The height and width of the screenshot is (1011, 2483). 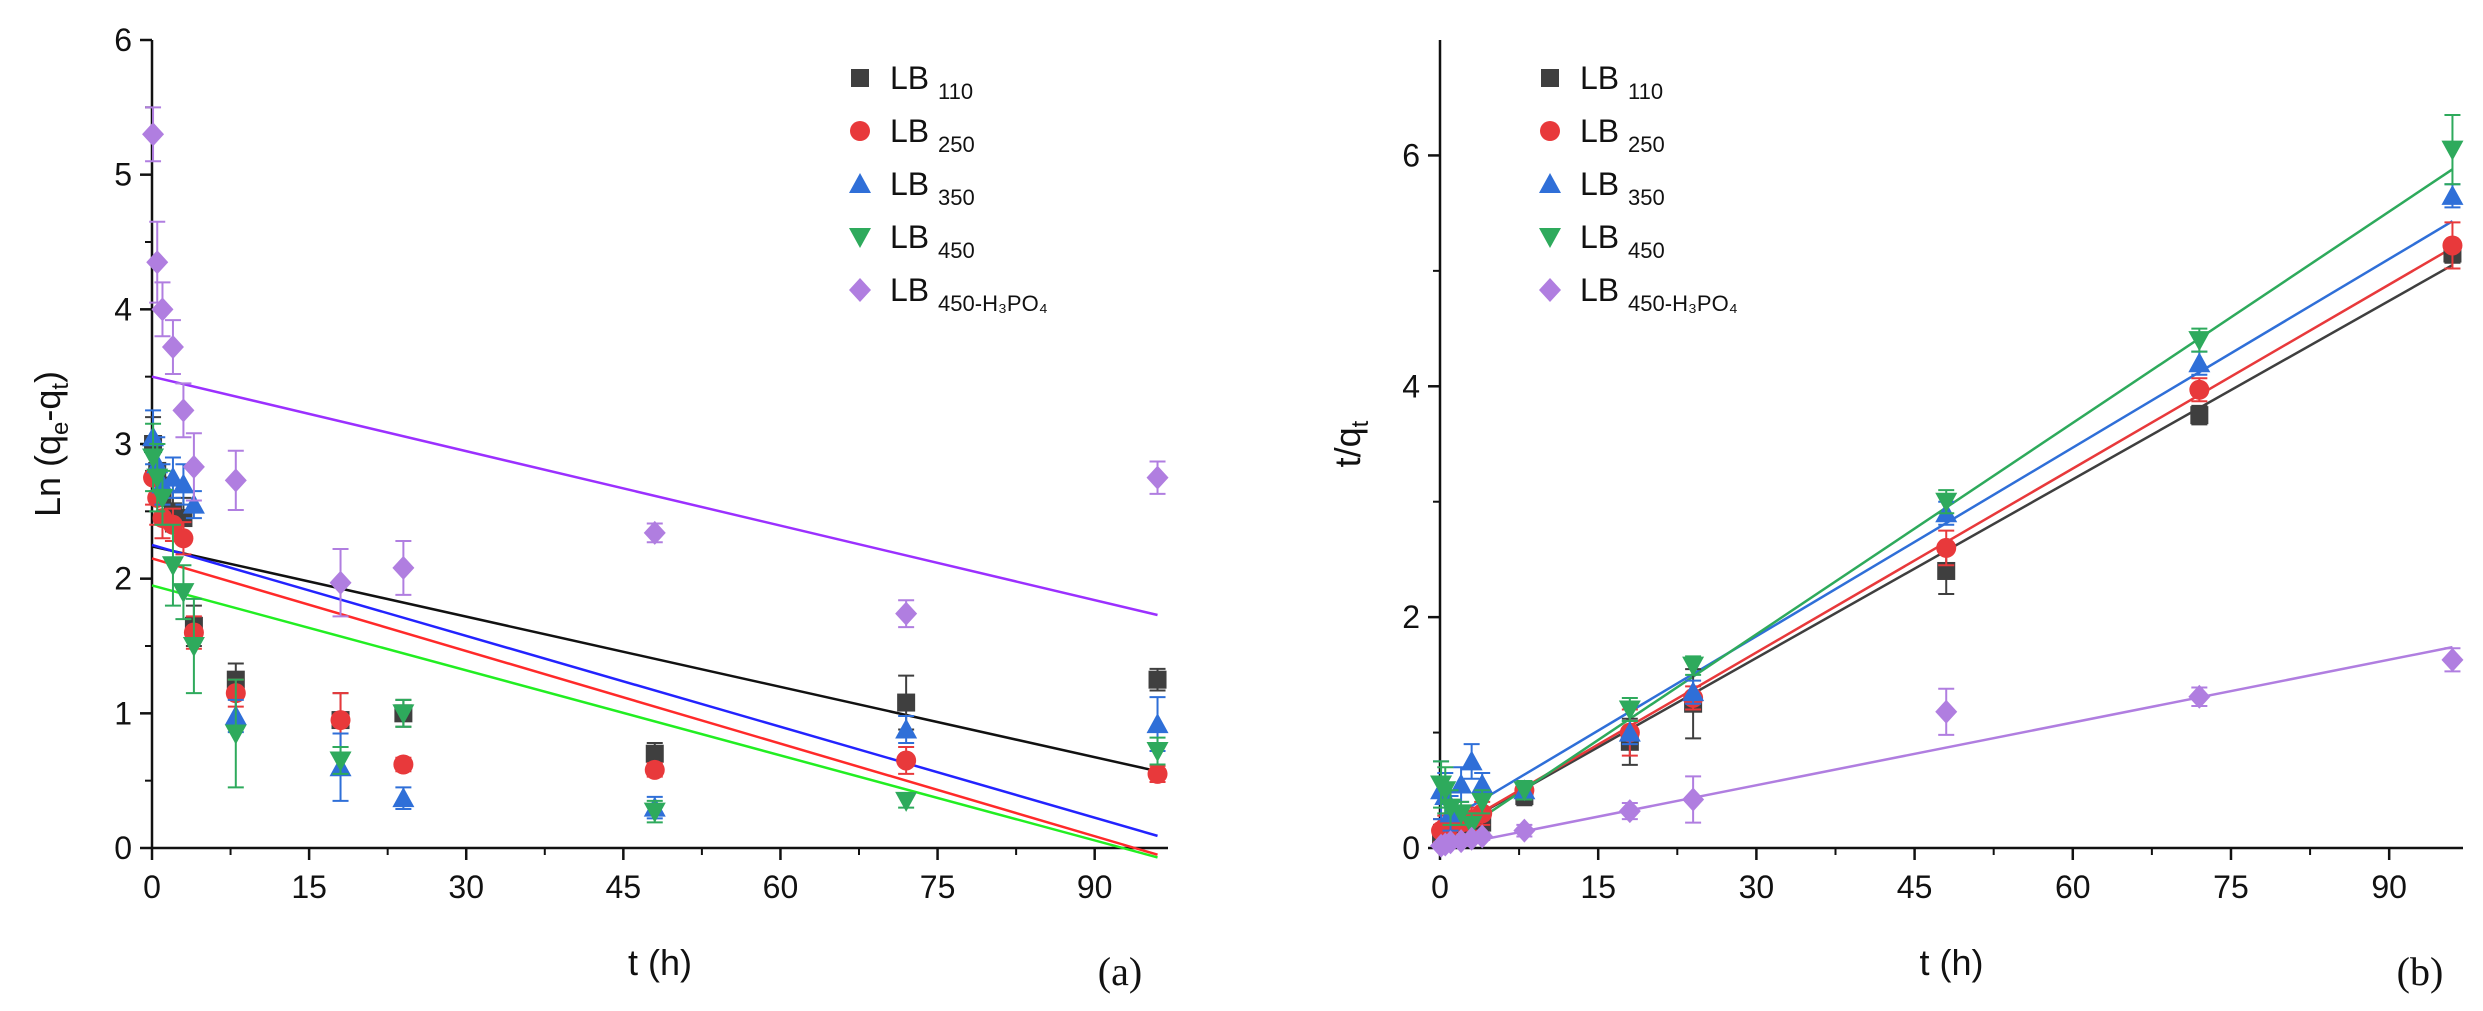 What do you see at coordinates (1645, 91) in the screenshot?
I see `legend-entry-subscript: 110` at bounding box center [1645, 91].